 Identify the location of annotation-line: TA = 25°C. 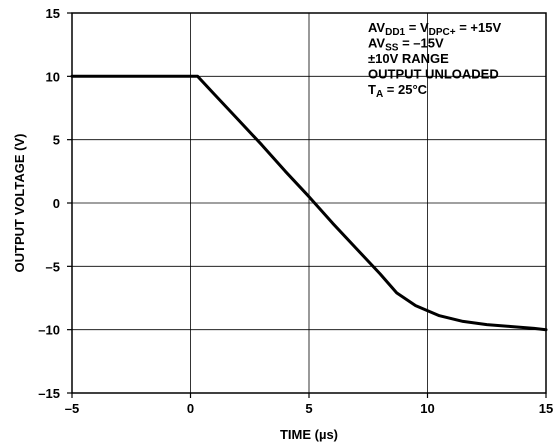
(398, 91).